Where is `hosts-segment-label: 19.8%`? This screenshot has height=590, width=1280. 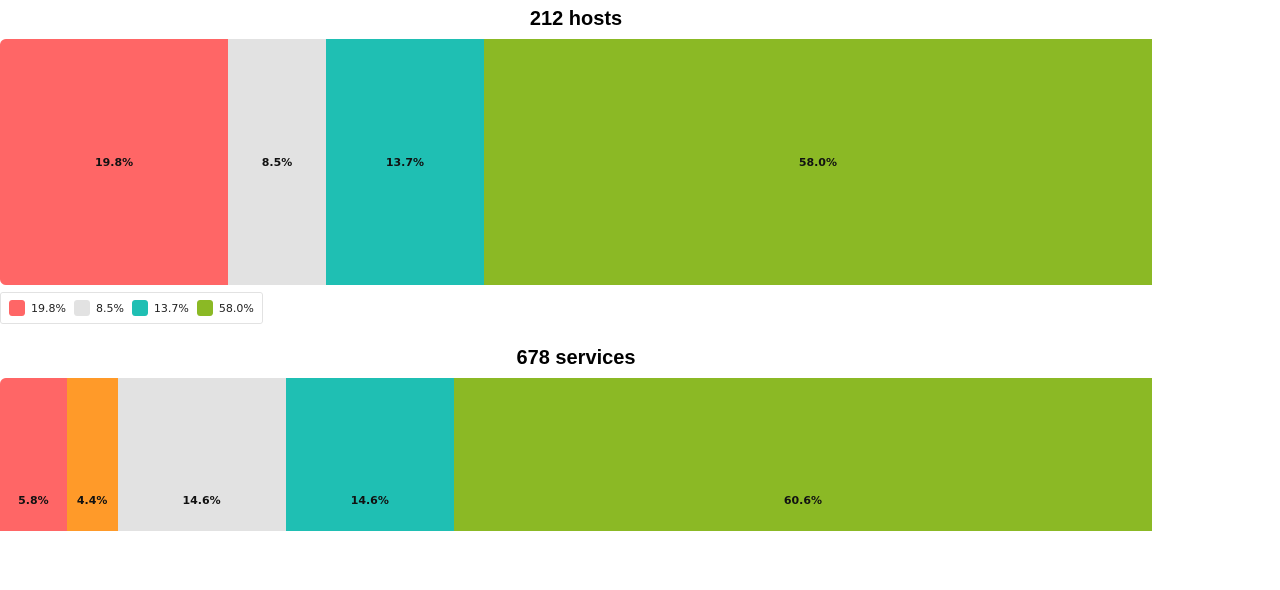 hosts-segment-label: 19.8% is located at coordinates (114, 162).